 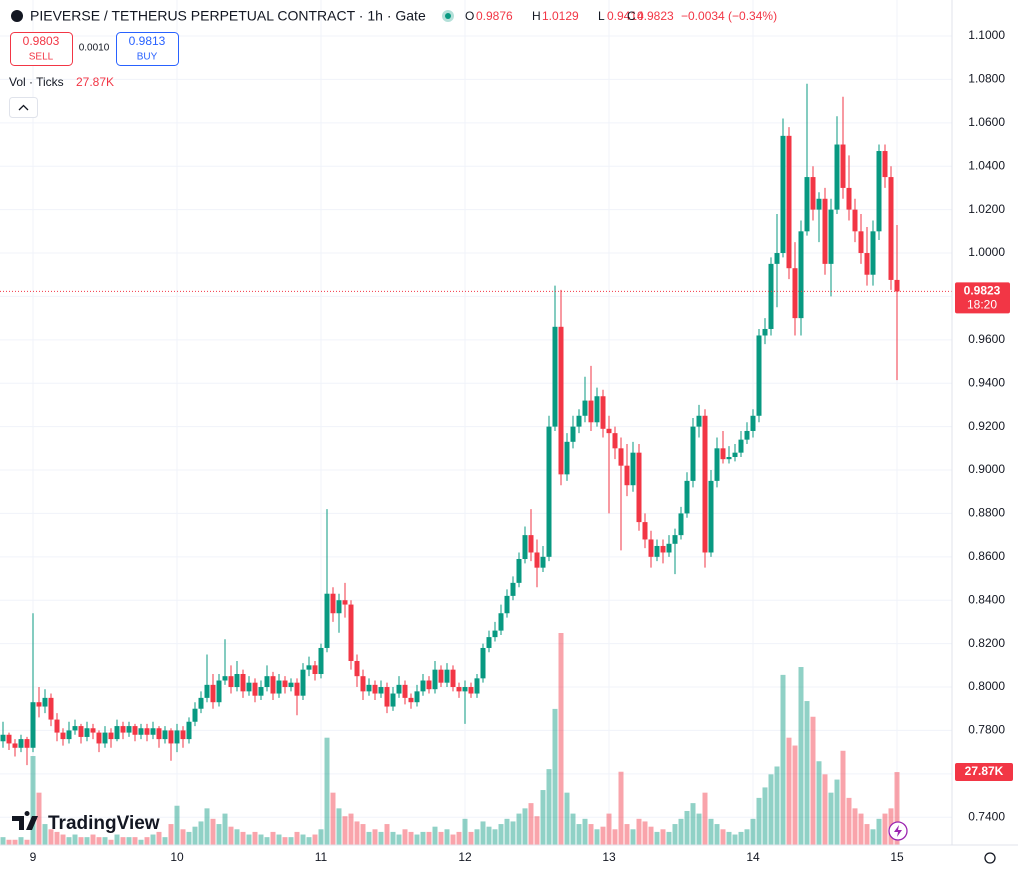 I want to click on volume-legend: Vol · Ticks, so click(x=36, y=82).